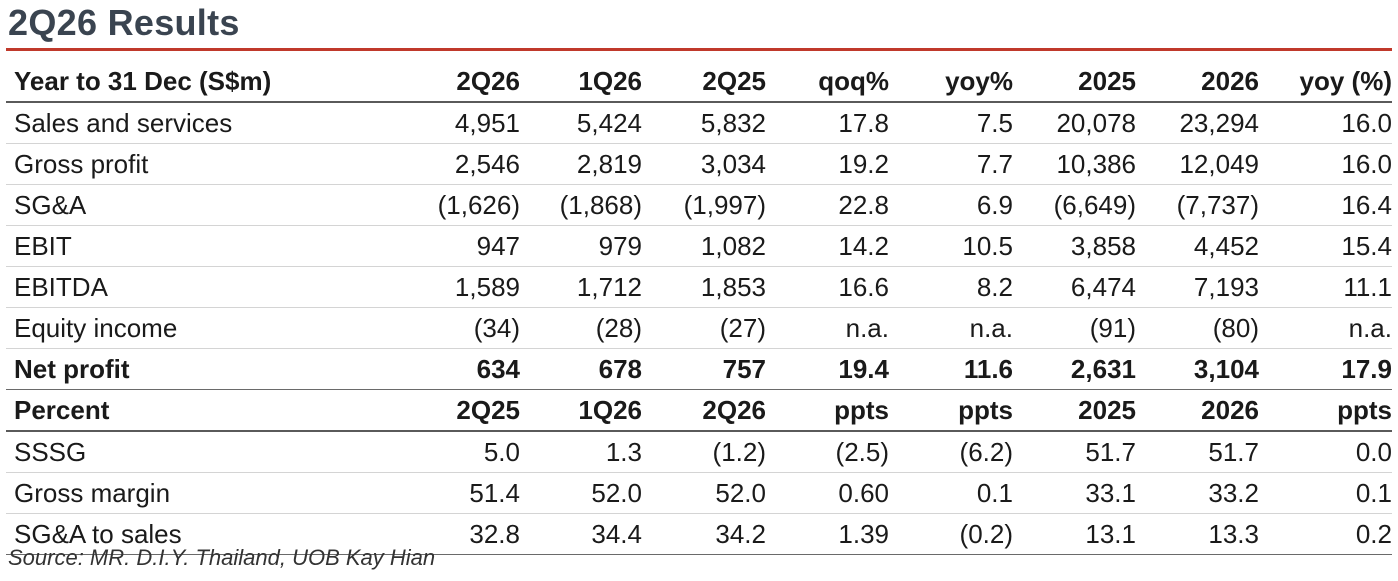 The width and height of the screenshot is (1398, 581). Describe the element at coordinates (1112, 328) in the screenshot. I see `value-cell: (91)` at that location.